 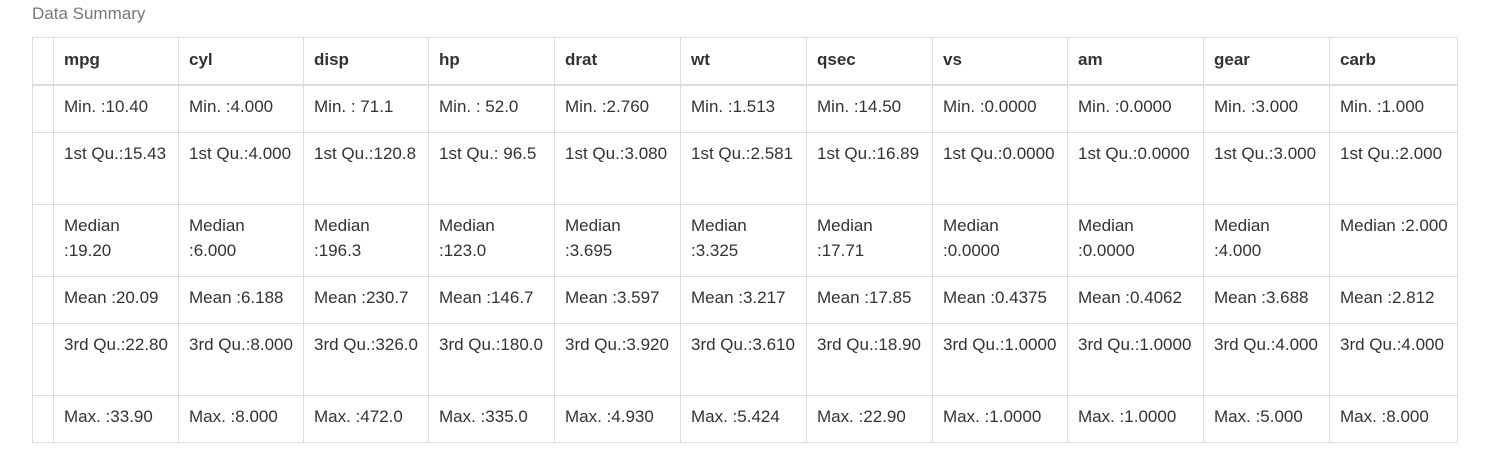 What do you see at coordinates (1266, 419) in the screenshot?
I see `table-cell: Max. :5.000` at bounding box center [1266, 419].